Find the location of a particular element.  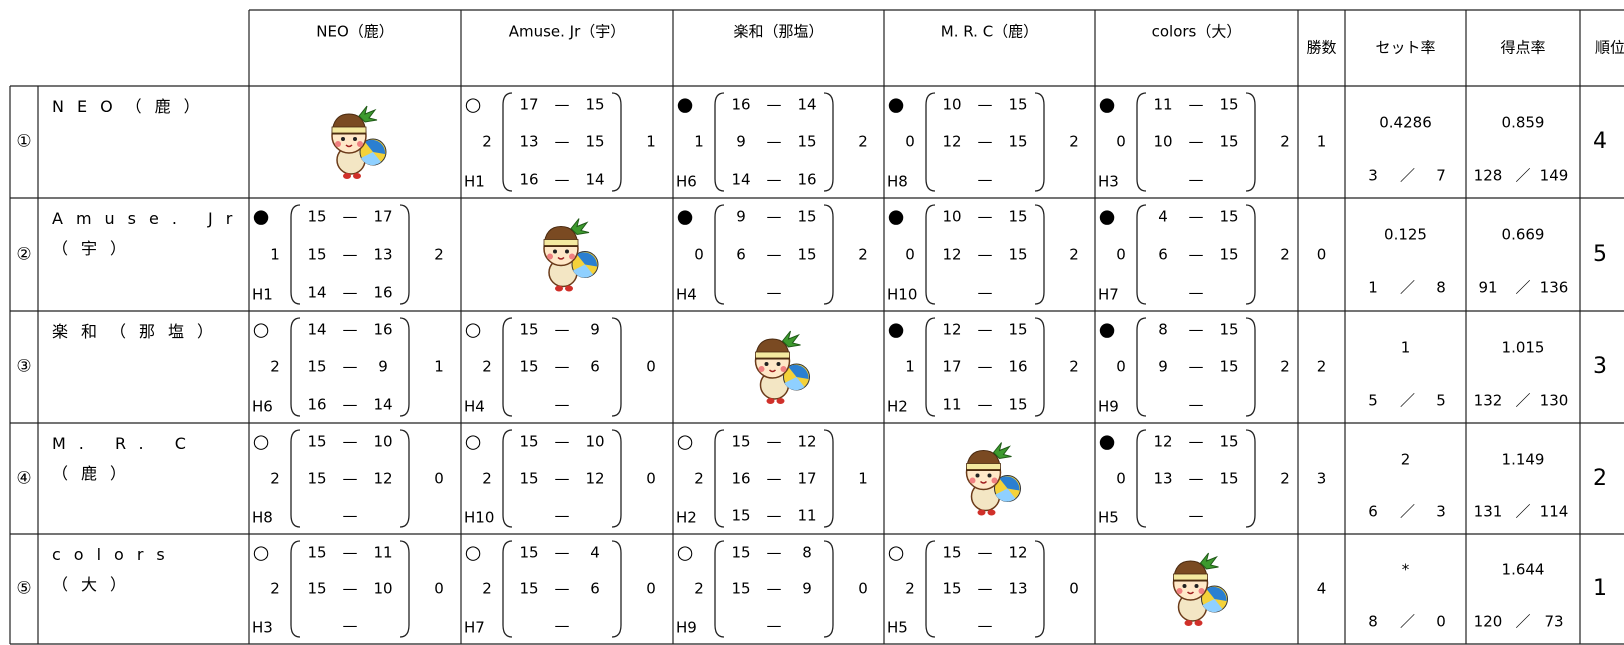

sets-won-total: 6 is located at coordinates (1373, 511).